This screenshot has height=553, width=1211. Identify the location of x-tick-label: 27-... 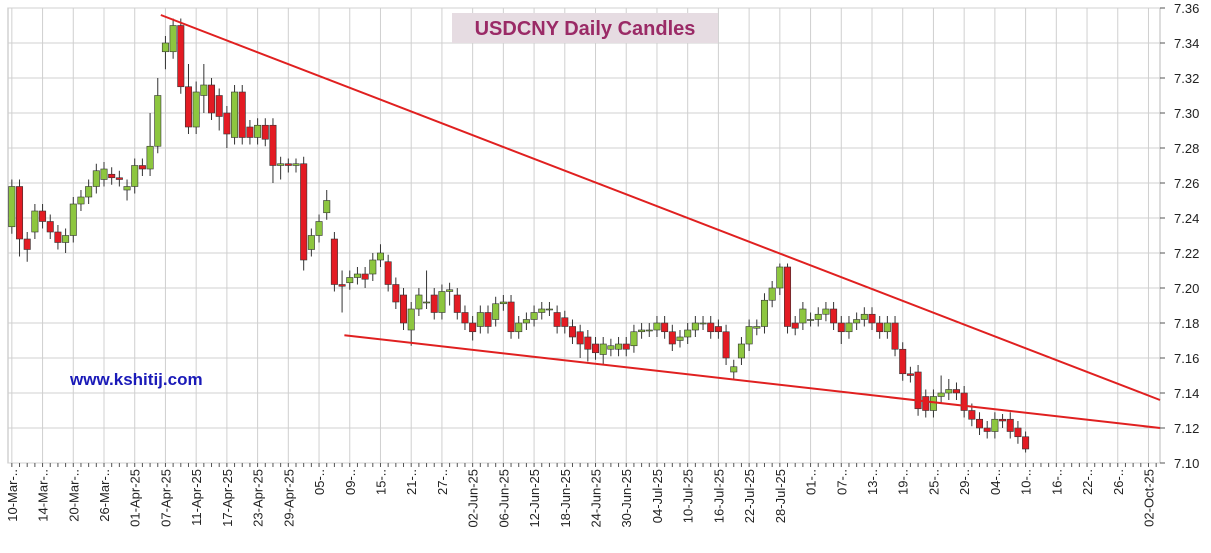
(442, 482).